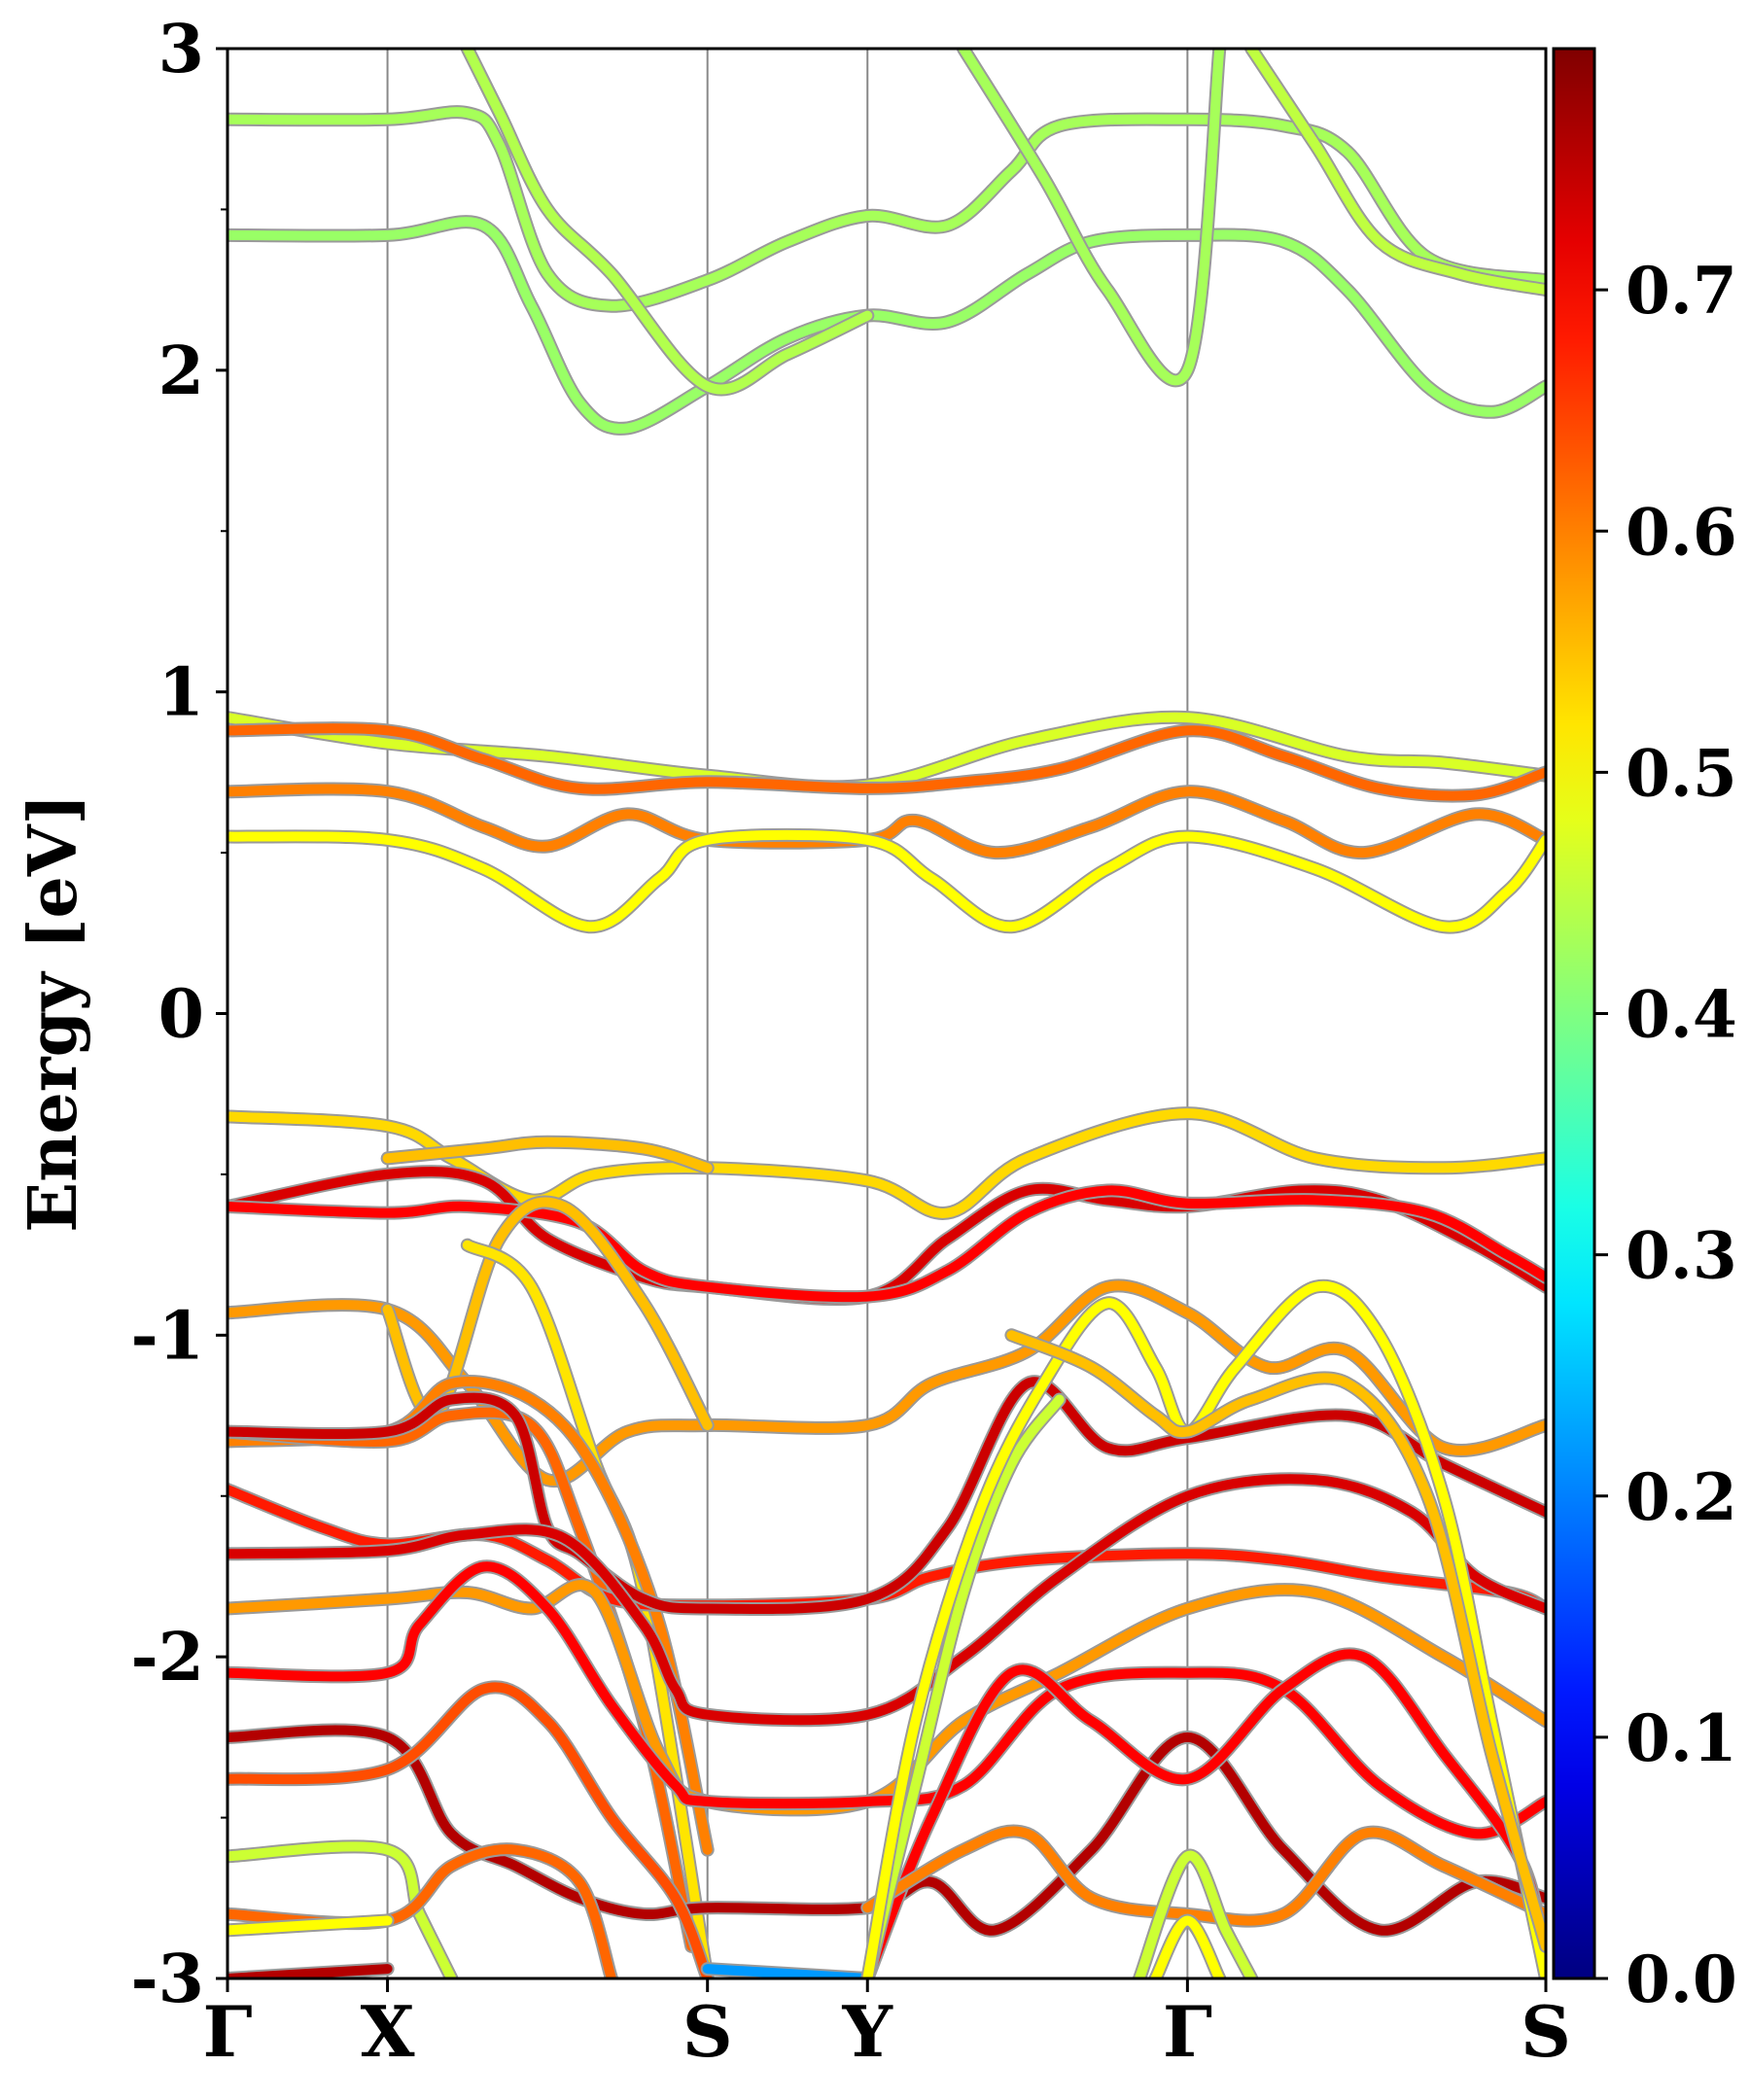 Image resolution: width=1750 pixels, height=2100 pixels. What do you see at coordinates (53, 1012) in the screenshot?
I see `y-axis-title: Energy [eV]` at bounding box center [53, 1012].